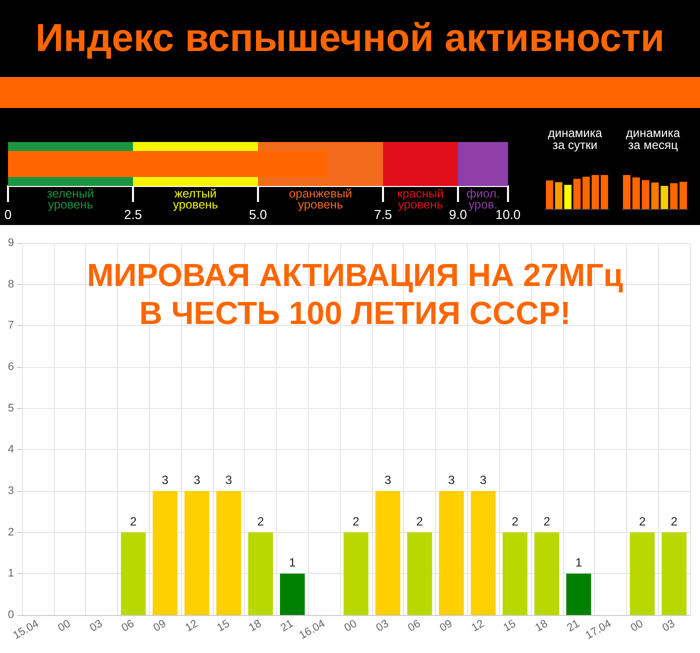  I want to click on x-tick-label: 5.0, so click(258, 214).